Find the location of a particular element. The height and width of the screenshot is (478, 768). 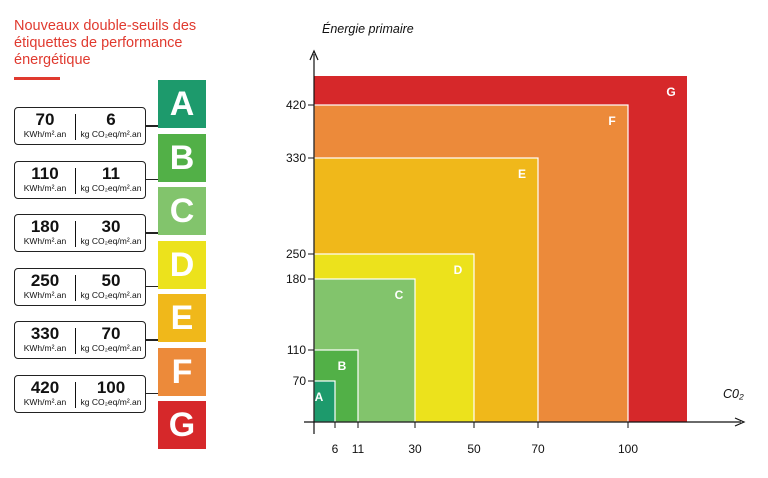

threshold-box: 250 KWh/m².an 50 kg CO₂eq/m².an is located at coordinates (80, 286).